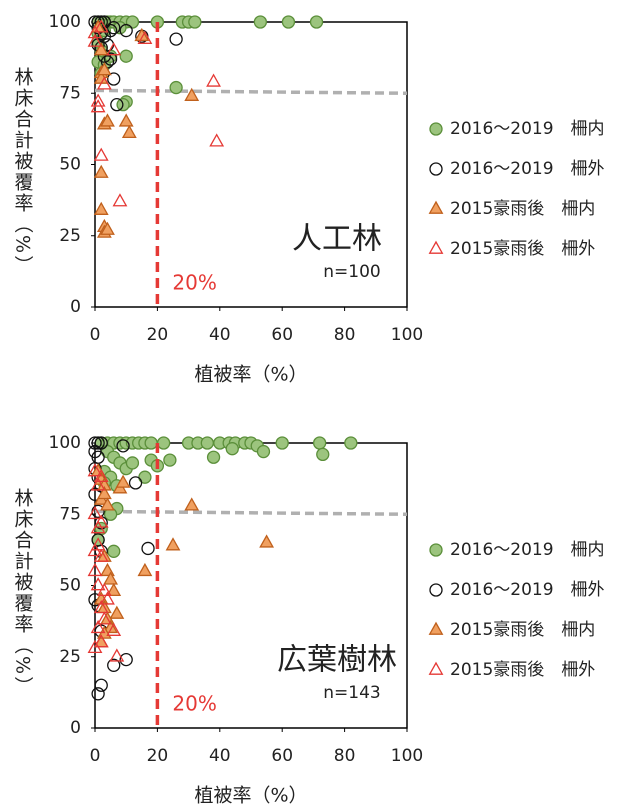 Image resolution: width=628 pixels, height=805 pixels. What do you see at coordinates (194, 704) in the screenshot?
I see `reference-label: 20%` at bounding box center [194, 704].